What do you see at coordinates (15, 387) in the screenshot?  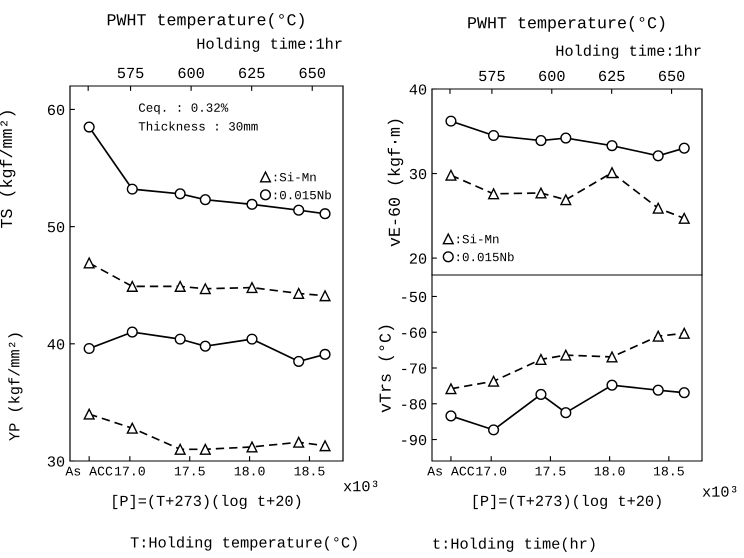 I see `text: YP (kgf/mm²)` at bounding box center [15, 387].